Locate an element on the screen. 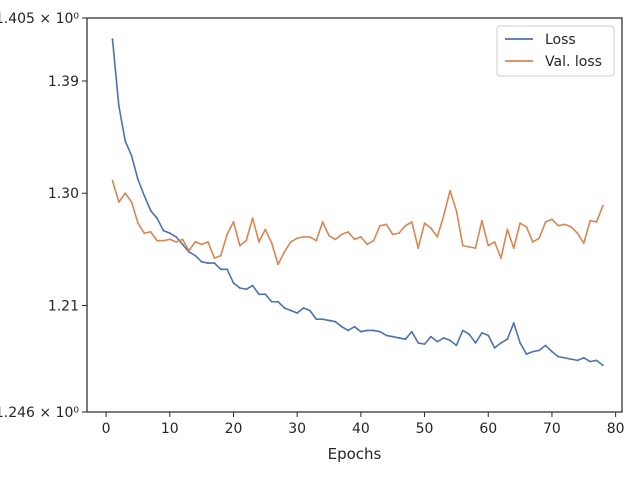 This screenshot has height=480, width=640. x-tick-label: 60 is located at coordinates (488, 429).